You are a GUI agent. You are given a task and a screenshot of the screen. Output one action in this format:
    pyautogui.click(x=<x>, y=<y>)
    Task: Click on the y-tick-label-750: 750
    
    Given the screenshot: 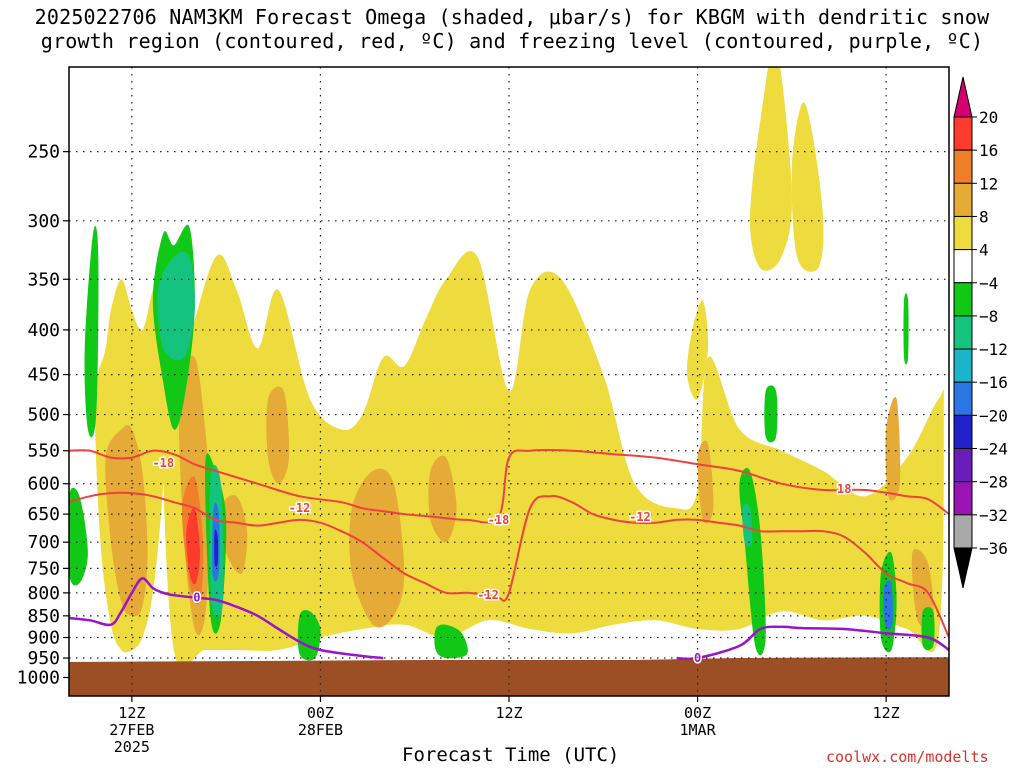 What is the action you would take?
    pyautogui.click(x=43, y=568)
    